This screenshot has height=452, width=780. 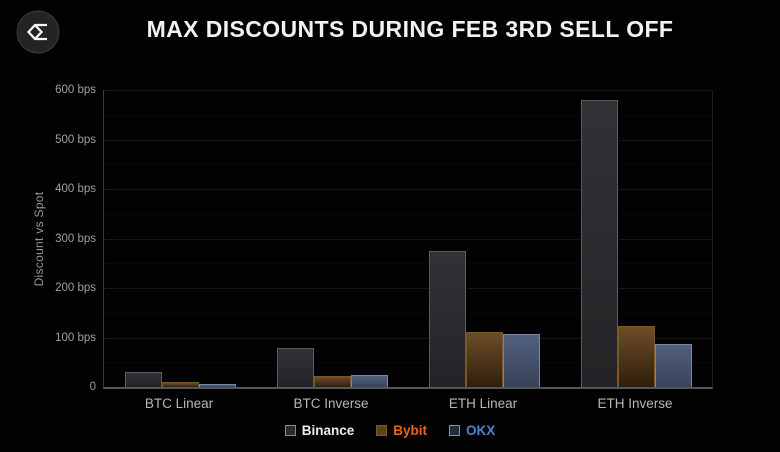 What do you see at coordinates (410, 430) in the screenshot?
I see `legend-label-bybit: Bybit` at bounding box center [410, 430].